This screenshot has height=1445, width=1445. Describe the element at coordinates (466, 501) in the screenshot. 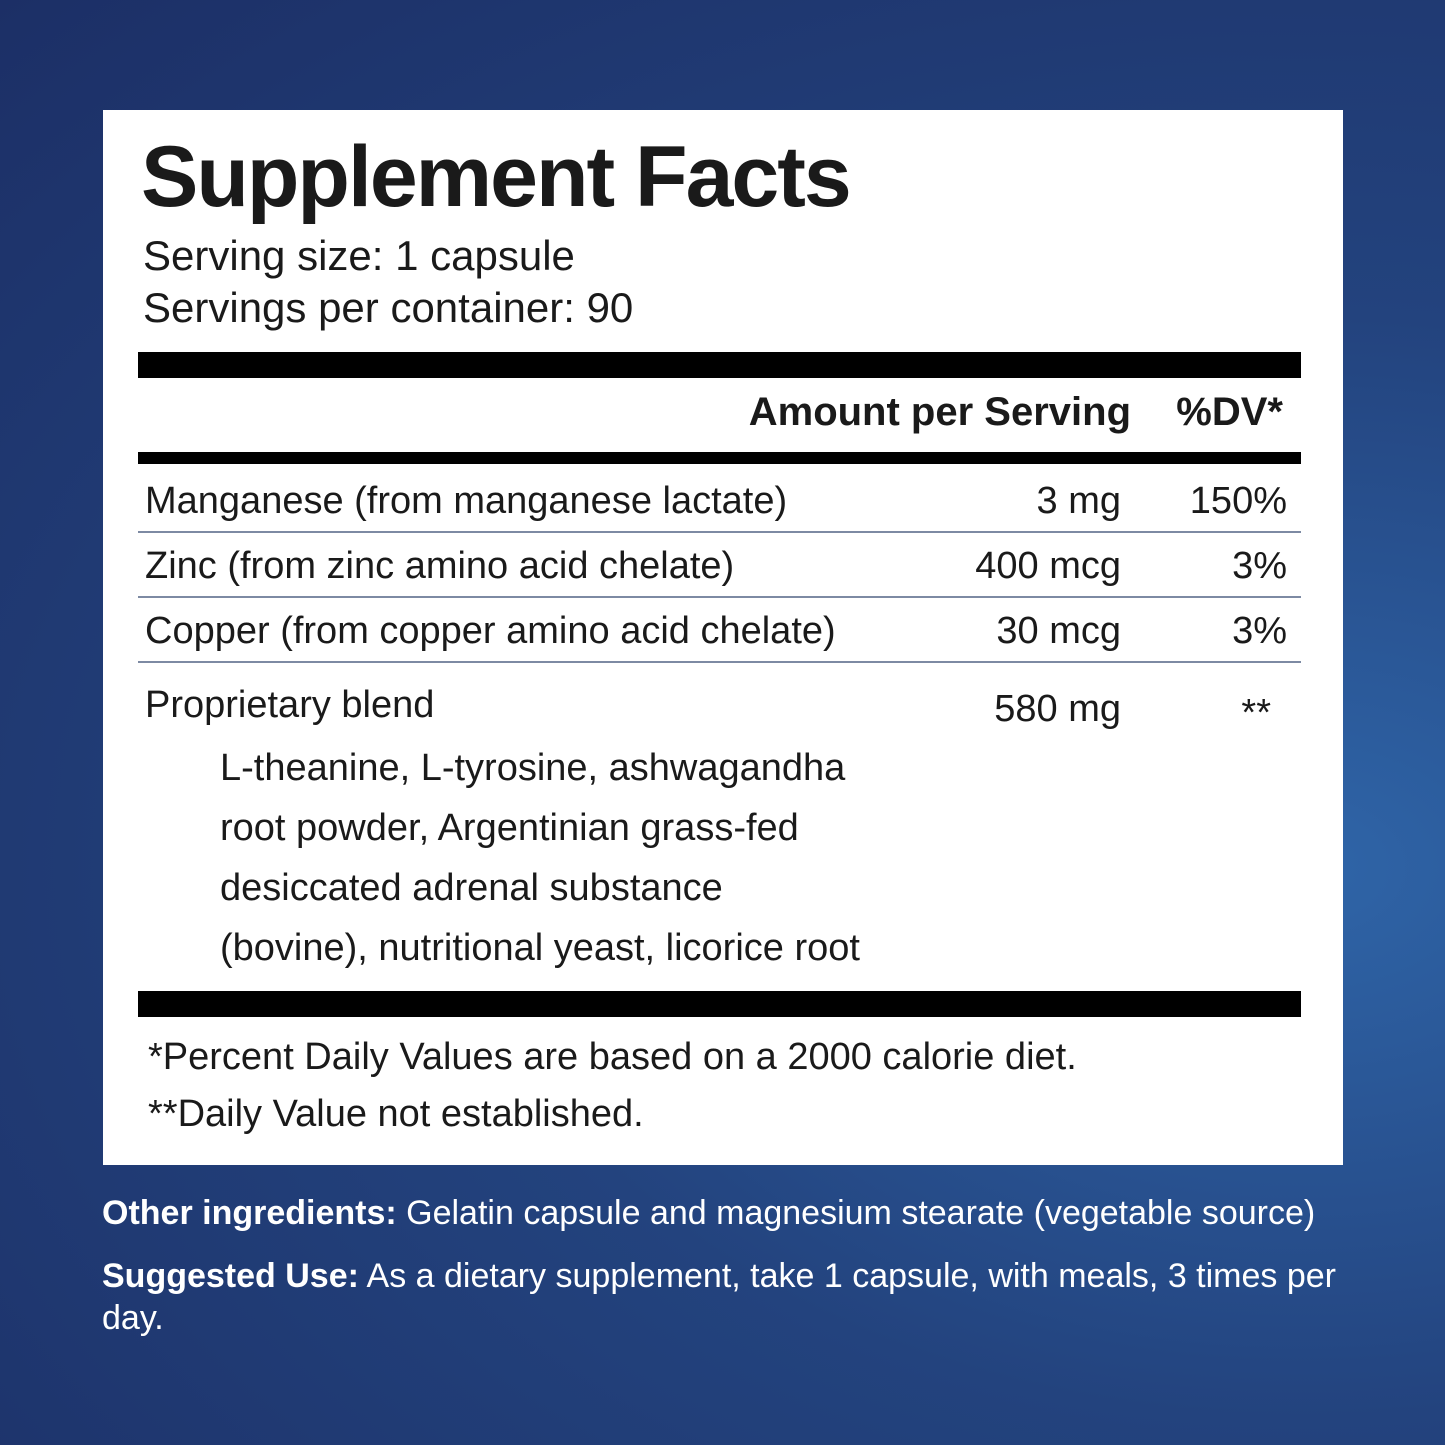

I see `nutrient-name: Manganese (from manganese lactate)` at that location.